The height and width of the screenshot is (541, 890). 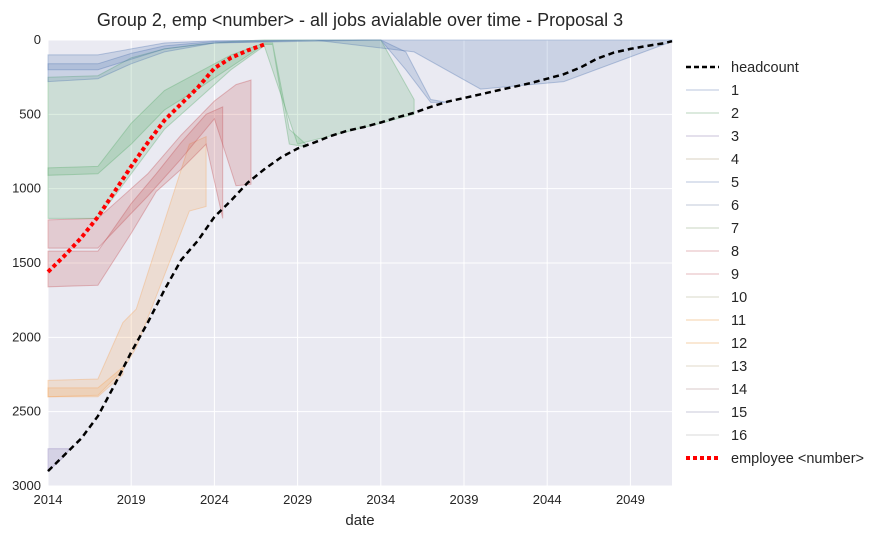 I want to click on legend-label: 16, so click(x=739, y=436).